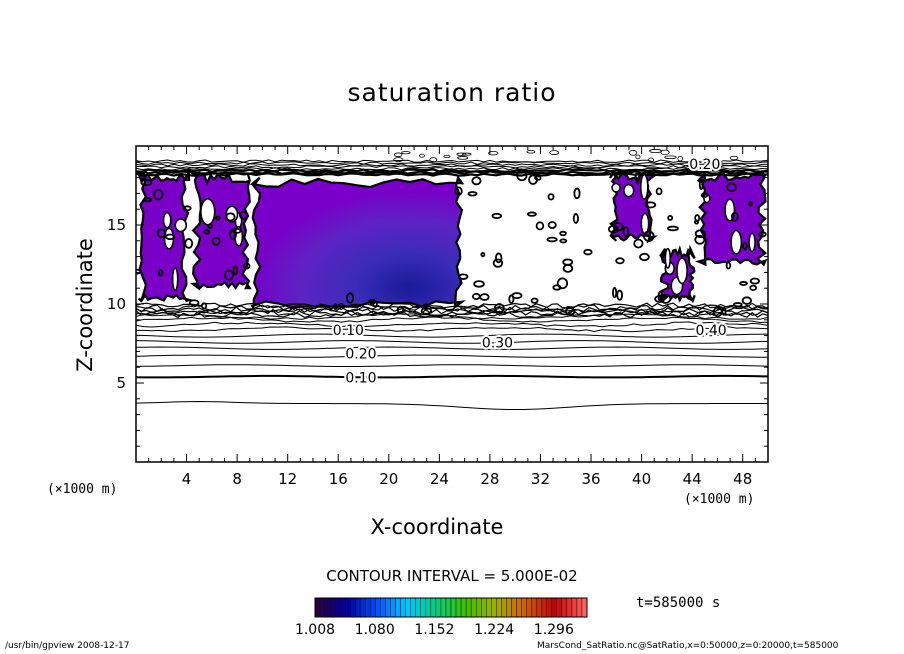  I want to click on footer-command: /usr/bin/gpview 2008-12-17, so click(67, 646).